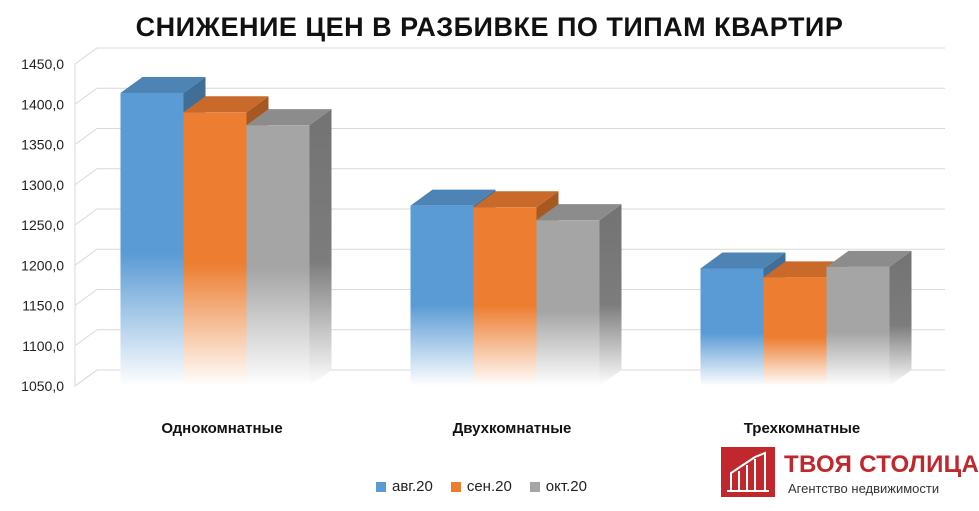 The height and width of the screenshot is (511, 979). I want to click on legend-label: авг.20, so click(412, 486).